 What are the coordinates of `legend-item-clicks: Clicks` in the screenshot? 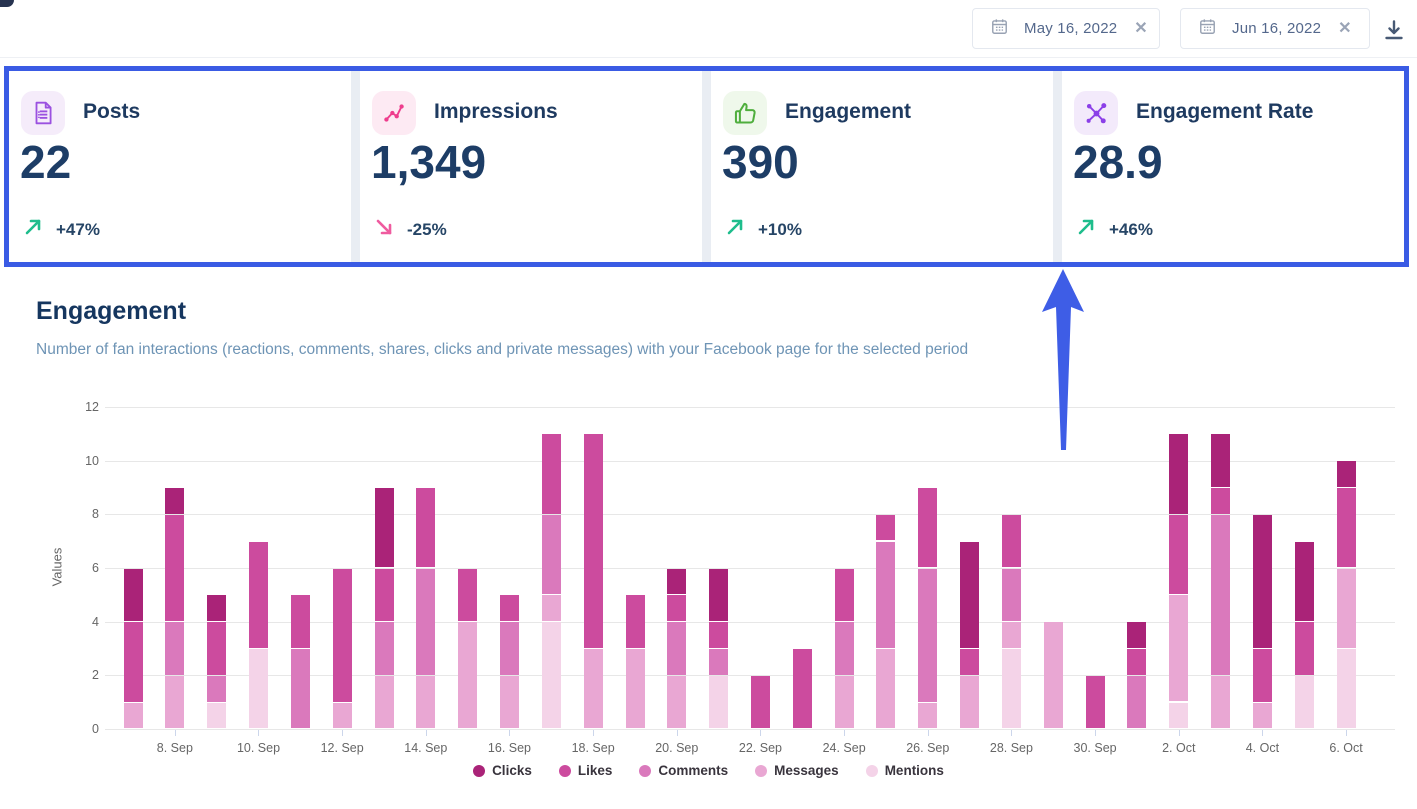 It's located at (502, 770).